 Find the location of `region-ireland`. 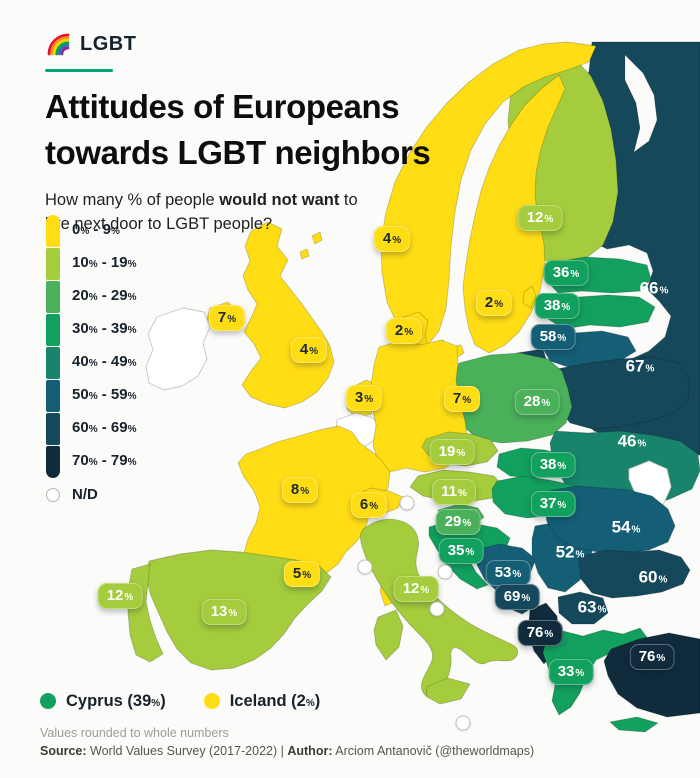

region-ireland is located at coordinates (178, 349).